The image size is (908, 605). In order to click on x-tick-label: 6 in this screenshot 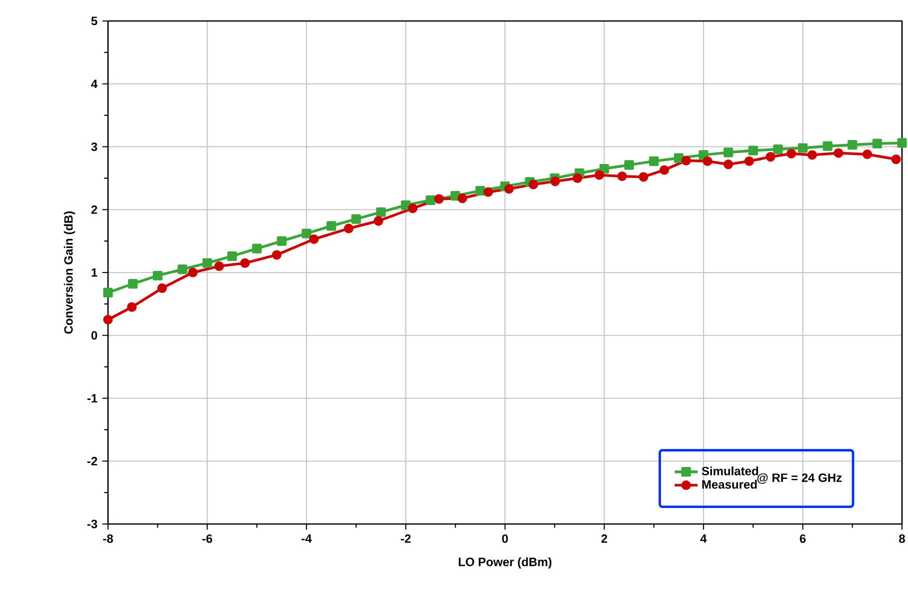, I will do `click(803, 538)`.